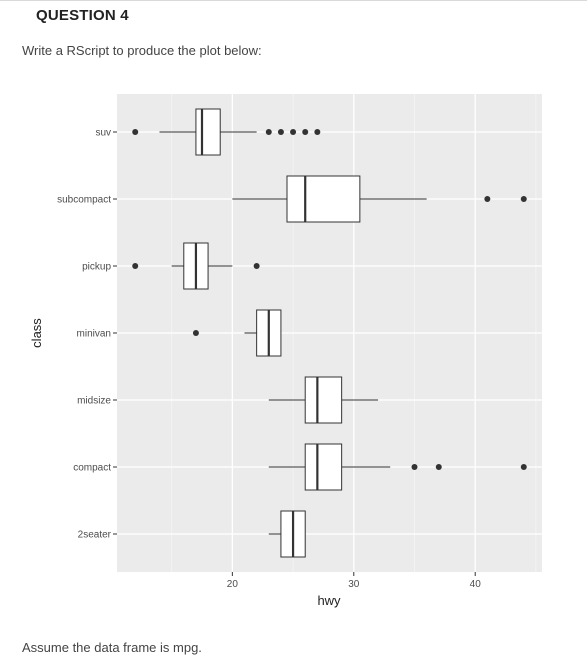 This screenshot has width=587, height=662. What do you see at coordinates (84, 200) in the screenshot?
I see `y-tick-label: subcompact` at bounding box center [84, 200].